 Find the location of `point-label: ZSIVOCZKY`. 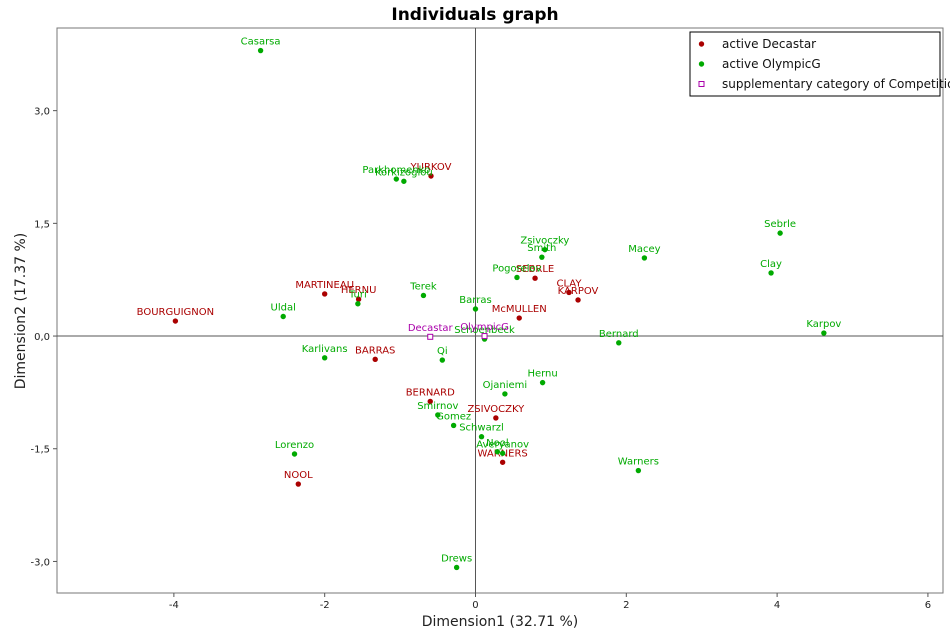

point-label: ZSIVOCZKY is located at coordinates (496, 409).